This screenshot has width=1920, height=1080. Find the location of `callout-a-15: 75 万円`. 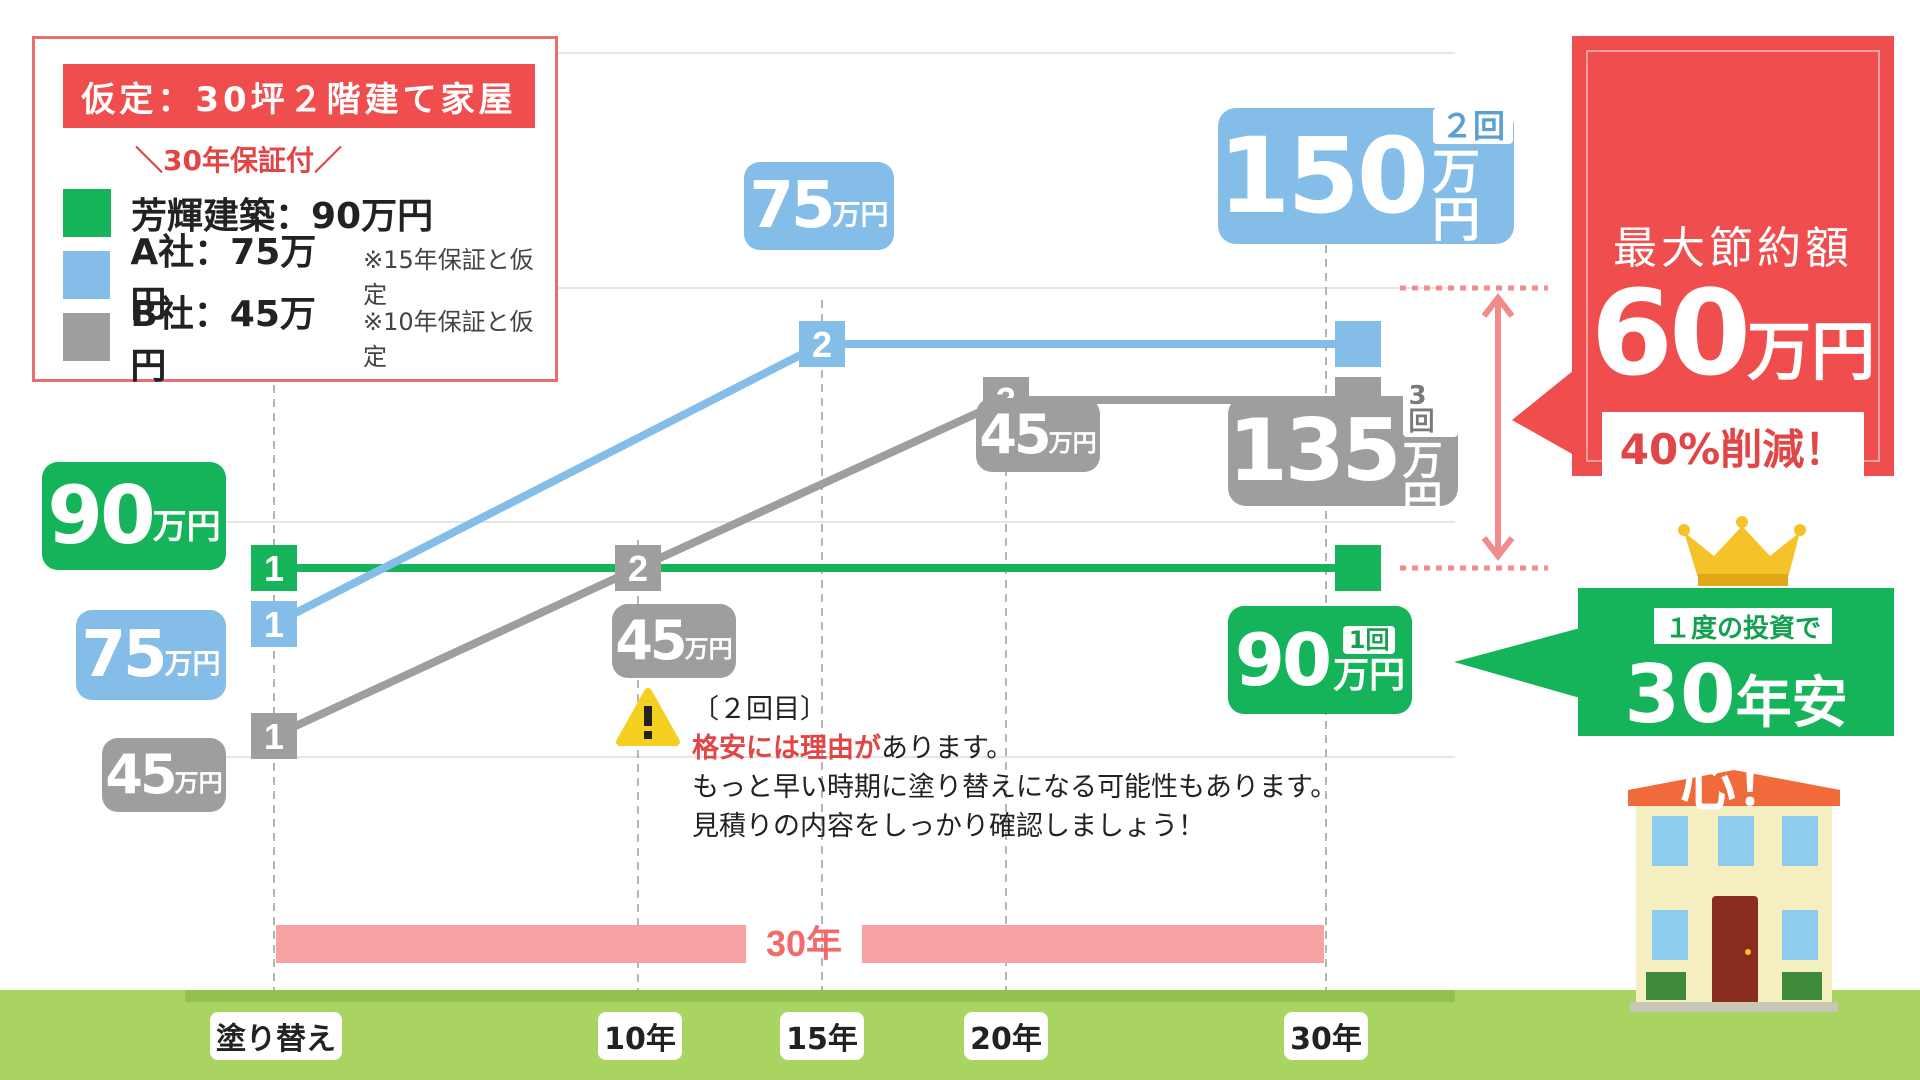

callout-a-15: 75 万円 is located at coordinates (819, 206).